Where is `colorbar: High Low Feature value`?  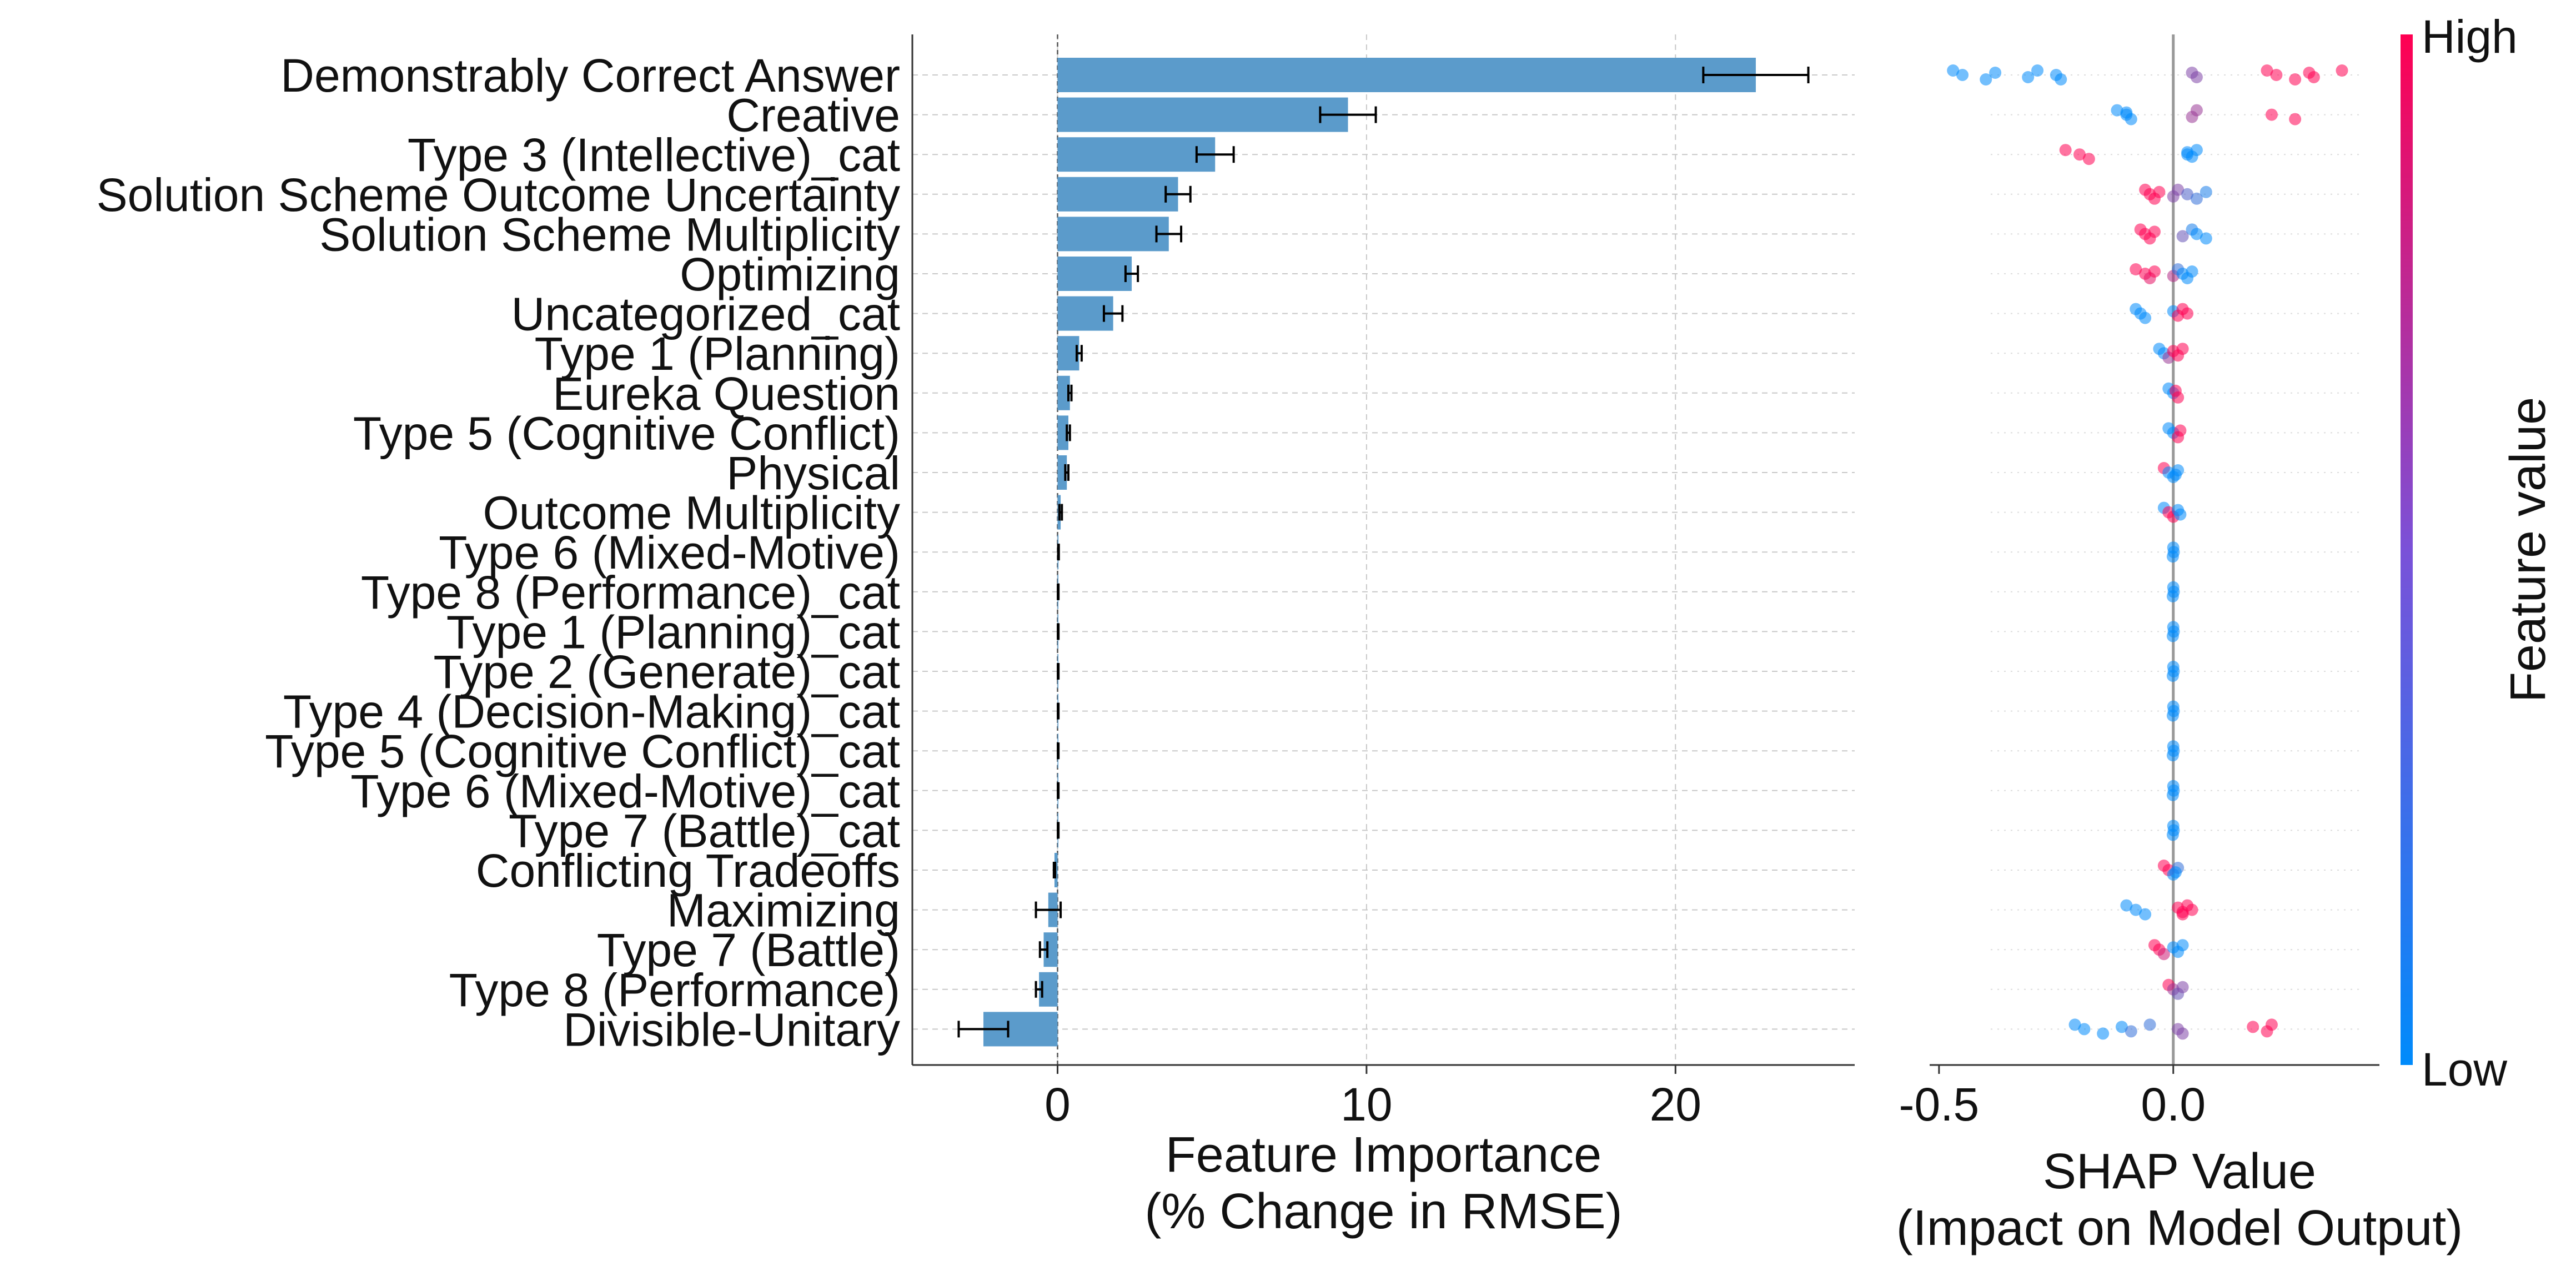
colorbar: High Low Feature value is located at coordinates (2478, 553).